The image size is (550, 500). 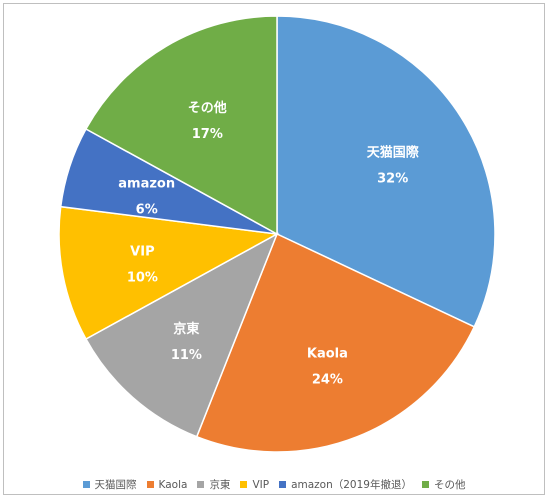 I want to click on chart-legend: 天猫国際 Kaola 京東 VIP amazon（2019年撤退） その他, so click(x=274, y=484).